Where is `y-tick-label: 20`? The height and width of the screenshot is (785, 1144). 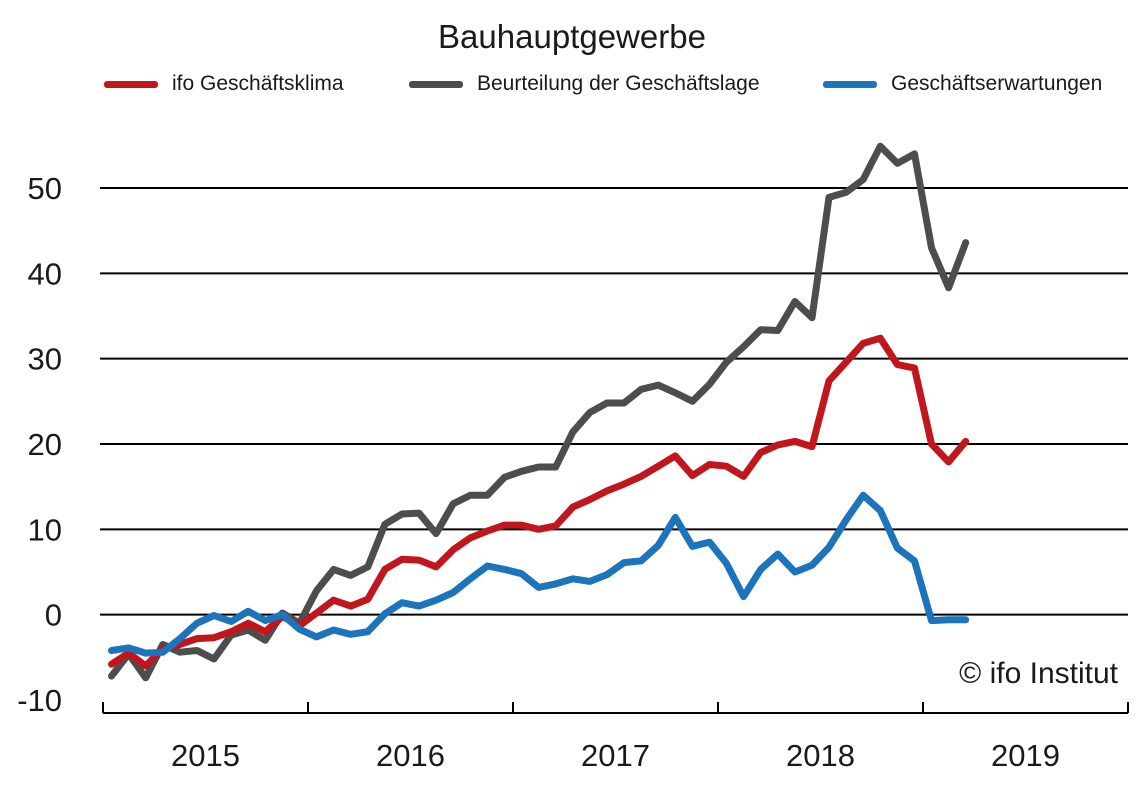 y-tick-label: 20 is located at coordinates (45, 444).